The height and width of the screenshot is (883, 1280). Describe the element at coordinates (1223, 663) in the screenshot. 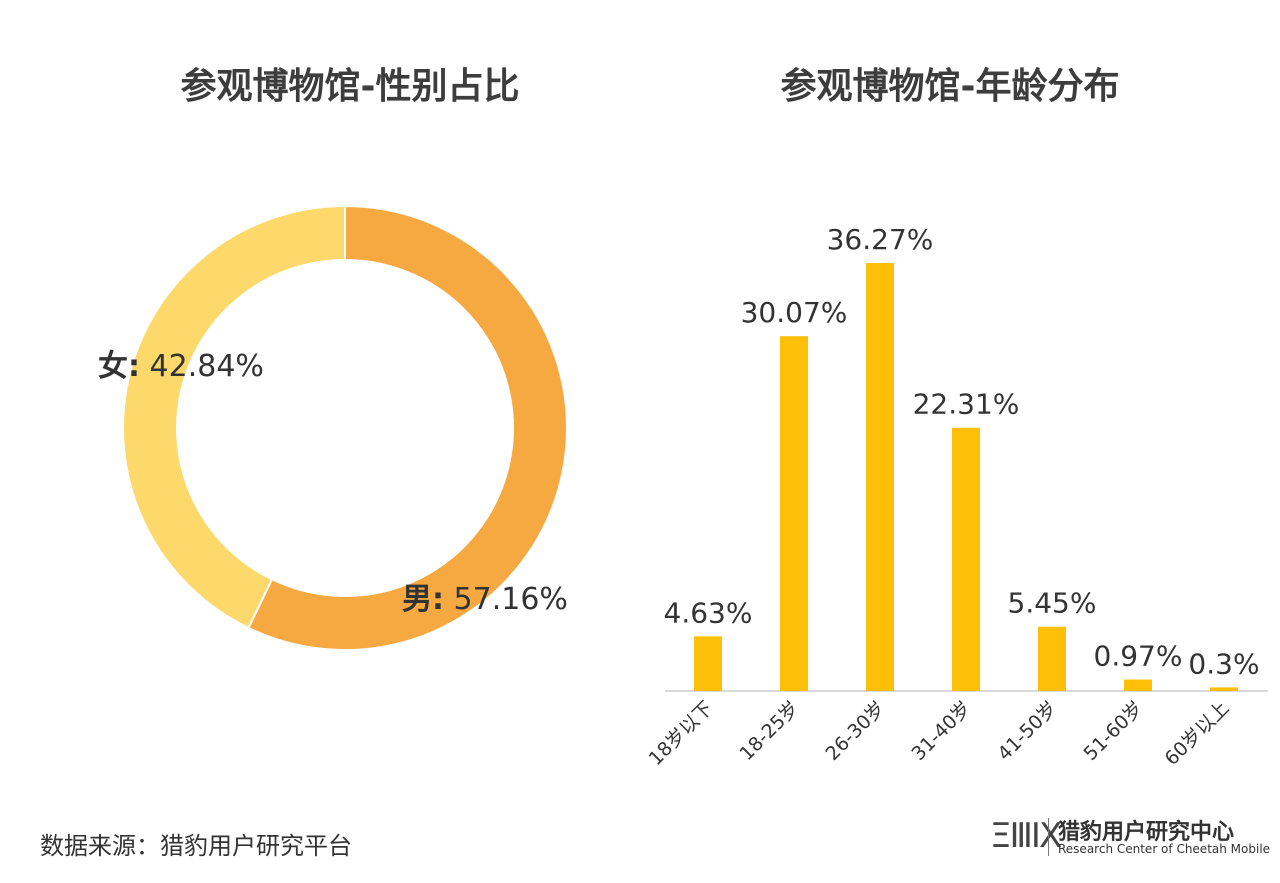

I see `bar-value-label-6: 0.3%` at that location.